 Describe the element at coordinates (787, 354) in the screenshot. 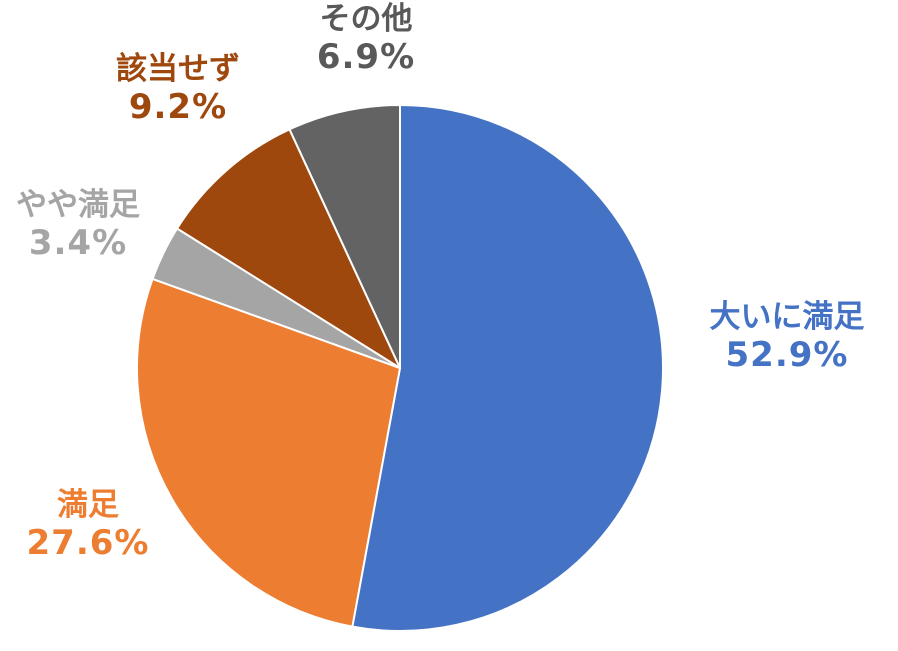

I see `slice-value-daini-manzoku: 52.9%` at that location.